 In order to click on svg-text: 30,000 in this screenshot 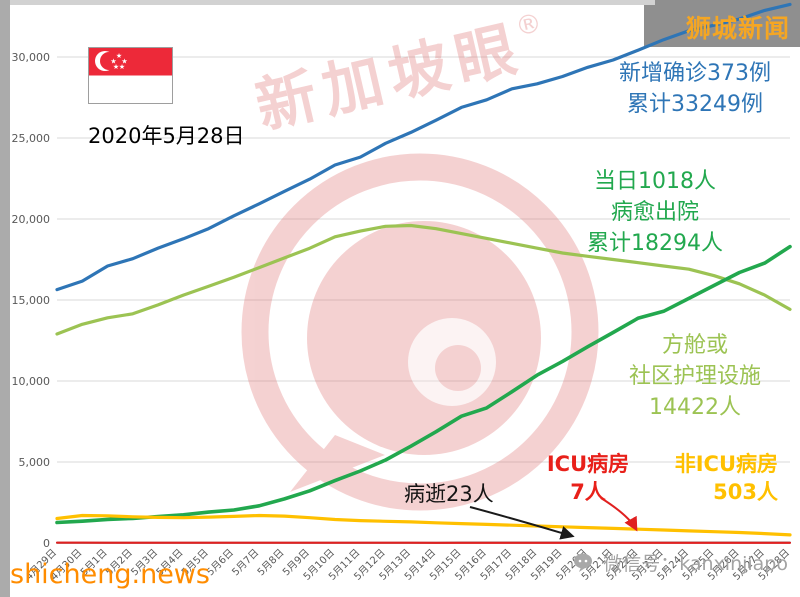, I will do `click(31, 57)`.